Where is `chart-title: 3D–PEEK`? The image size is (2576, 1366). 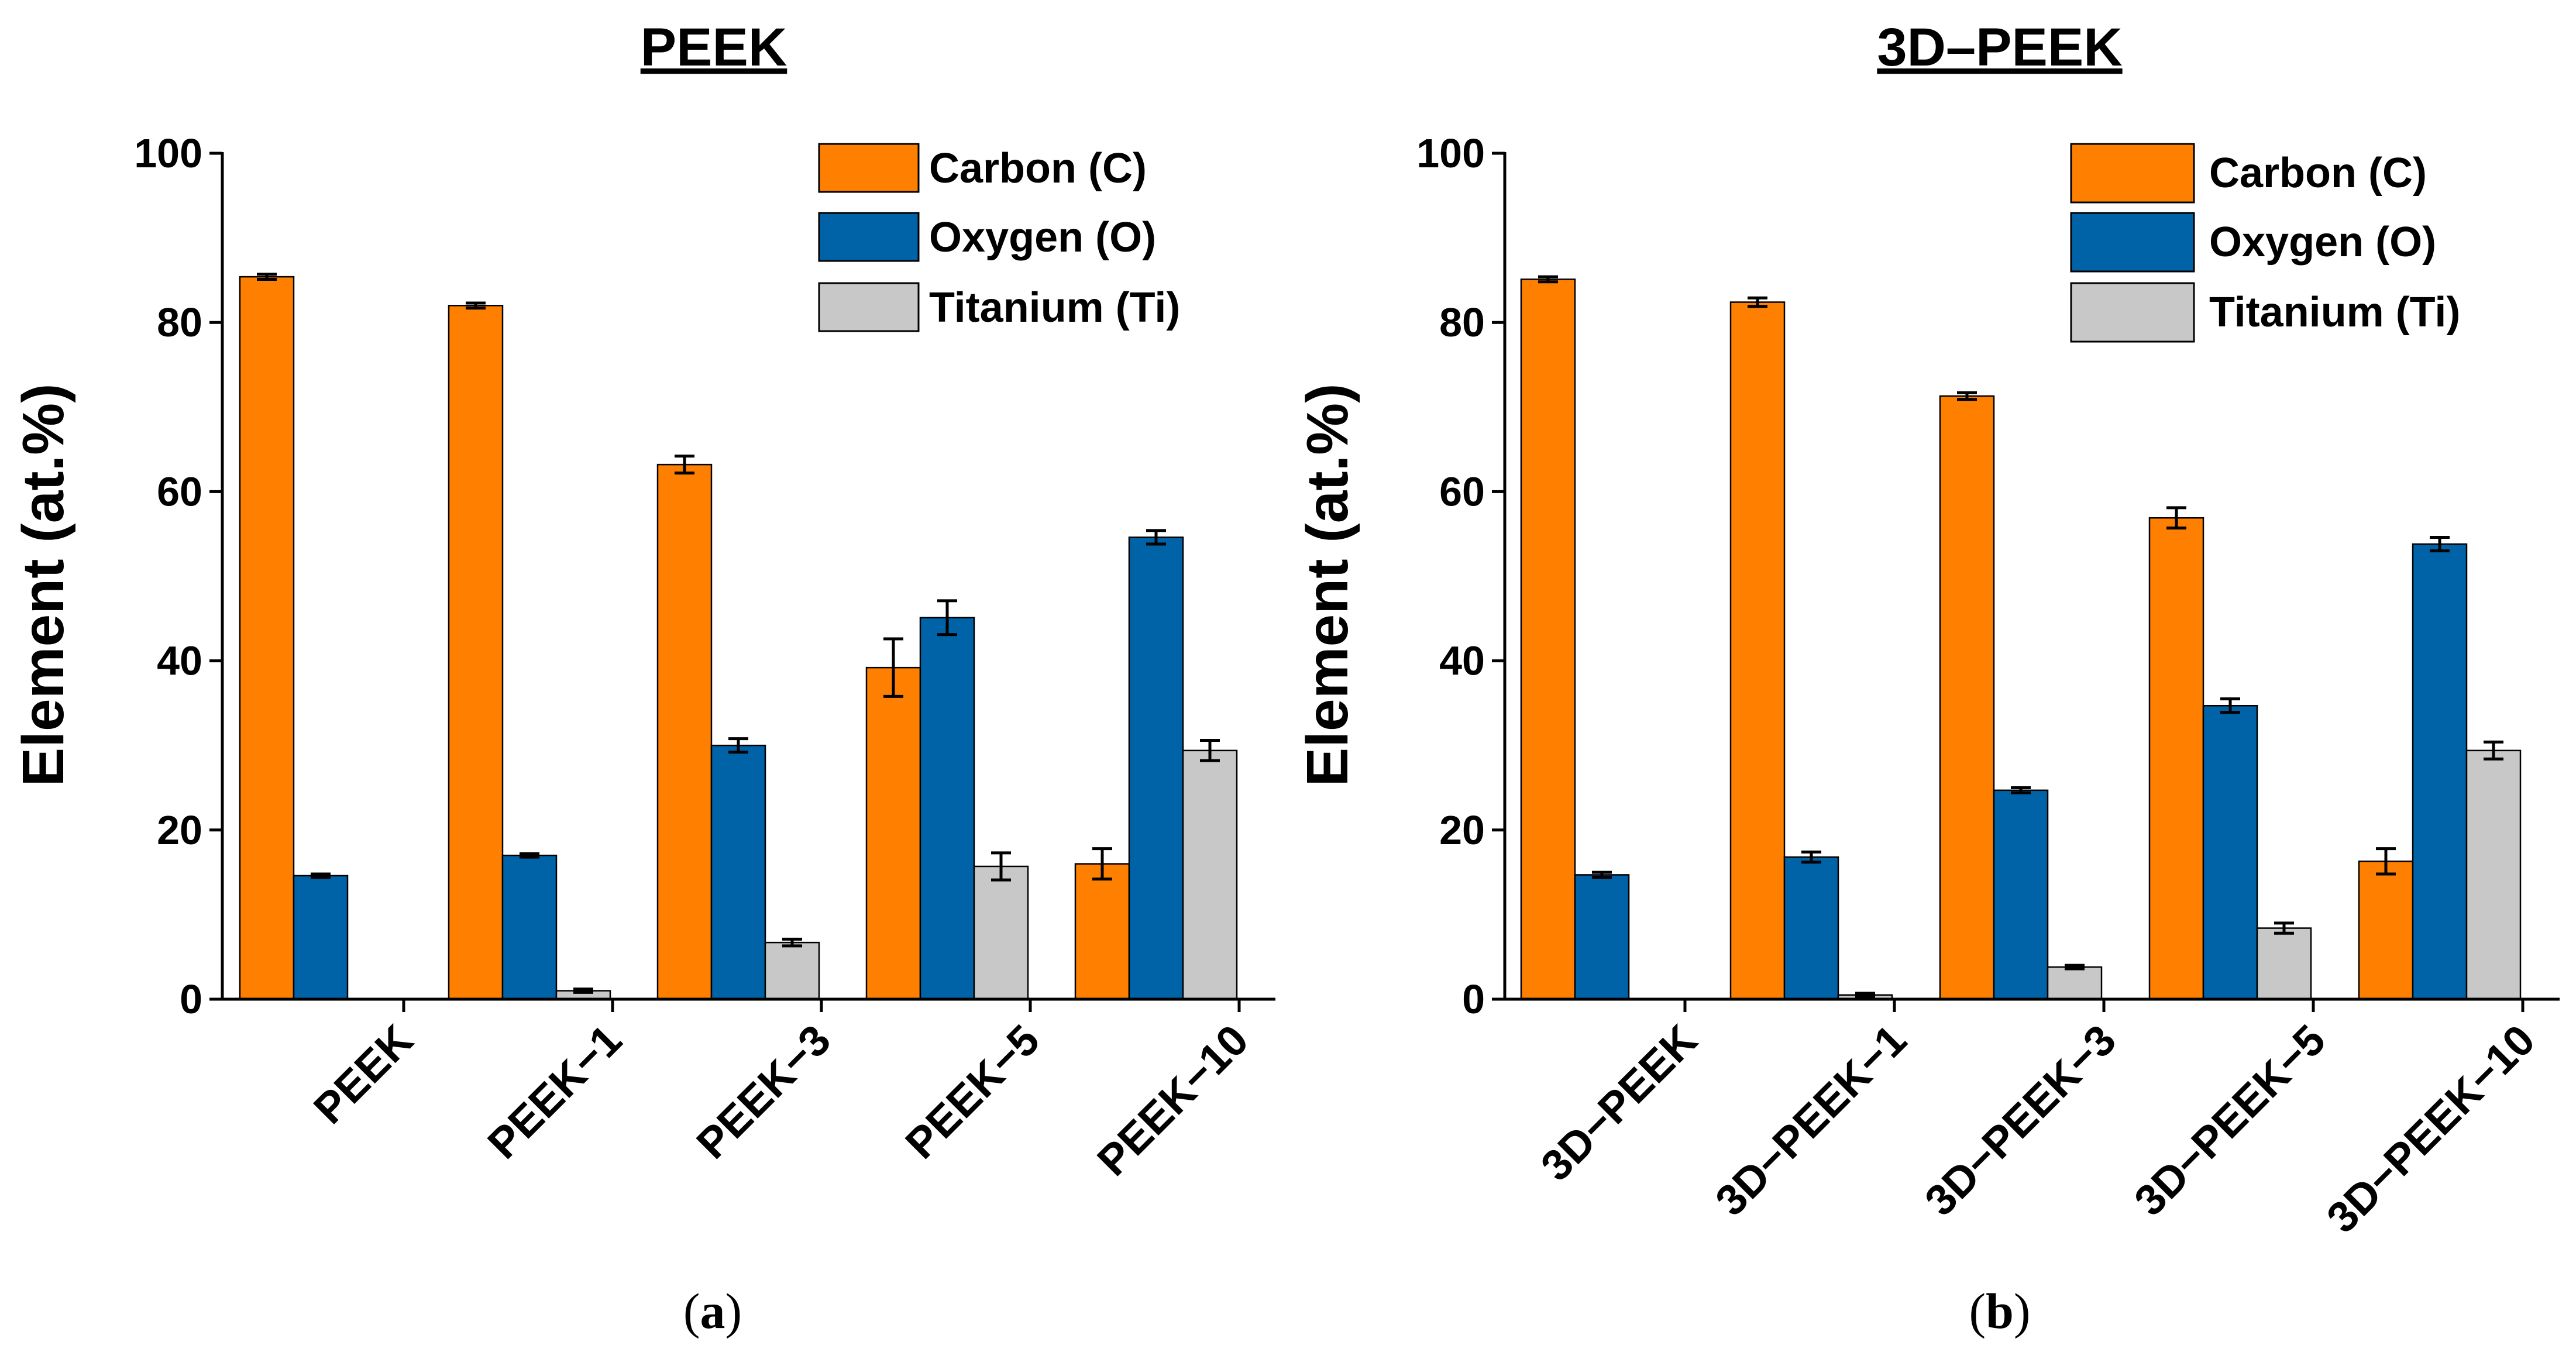 chart-title: 3D–PEEK is located at coordinates (2000, 47).